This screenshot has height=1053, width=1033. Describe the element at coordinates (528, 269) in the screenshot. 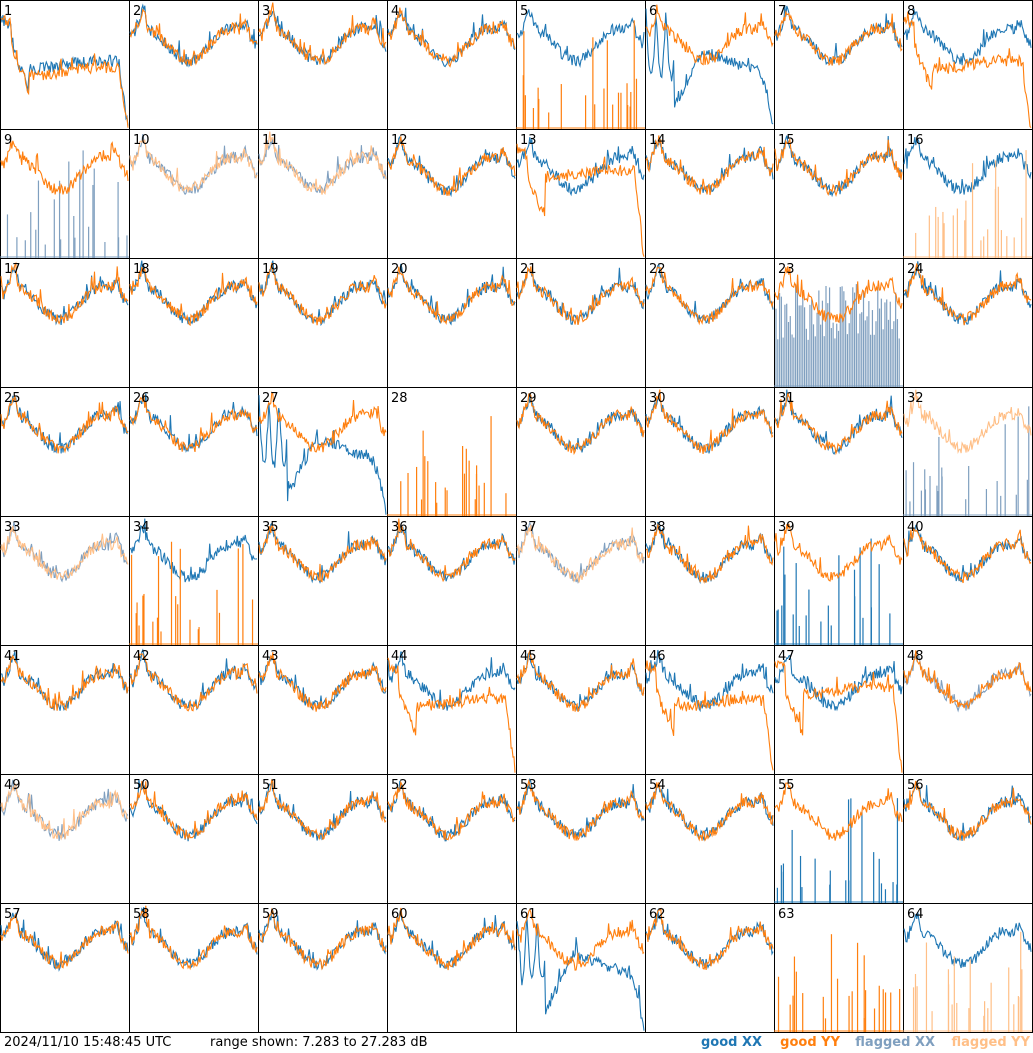

I see `panel-label: 21` at that location.